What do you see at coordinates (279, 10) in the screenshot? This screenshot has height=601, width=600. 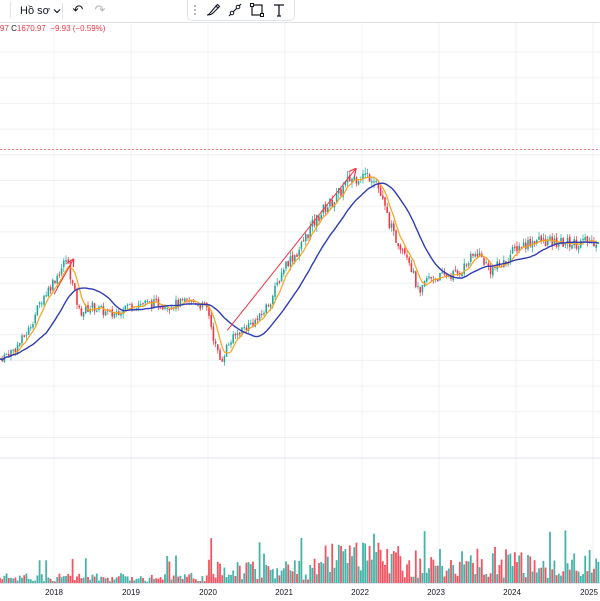 I see `text-icon` at bounding box center [279, 10].